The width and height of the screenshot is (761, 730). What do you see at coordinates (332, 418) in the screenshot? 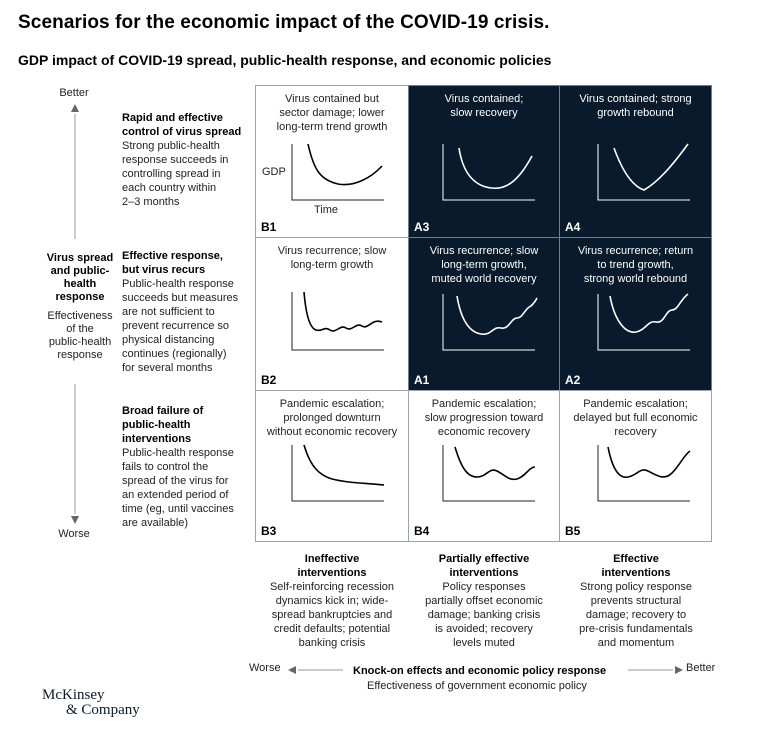
I see `cell-text-line: prolonged downturn` at bounding box center [332, 418].